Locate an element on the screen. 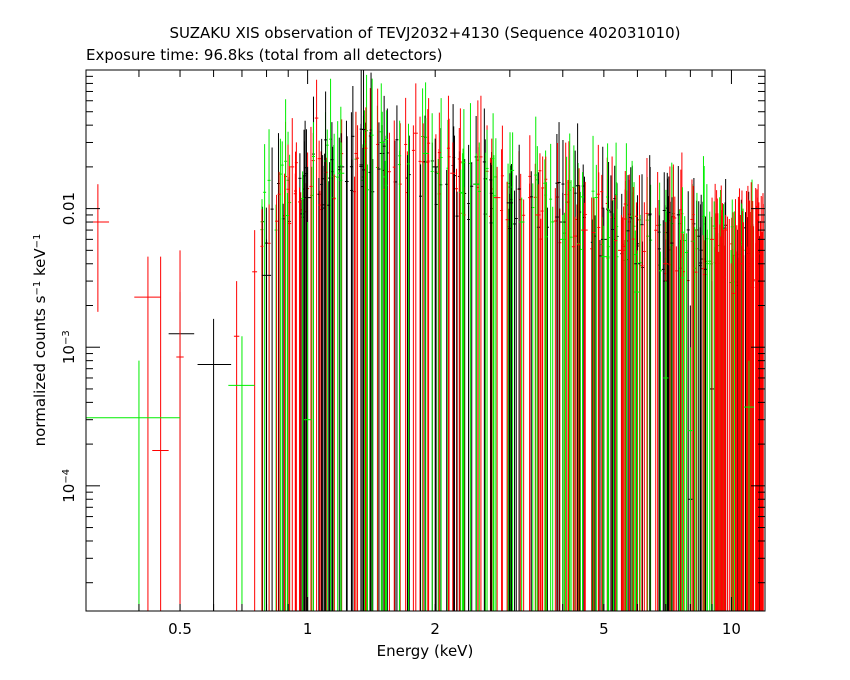  x-tick-label: 10 is located at coordinates (731, 629).